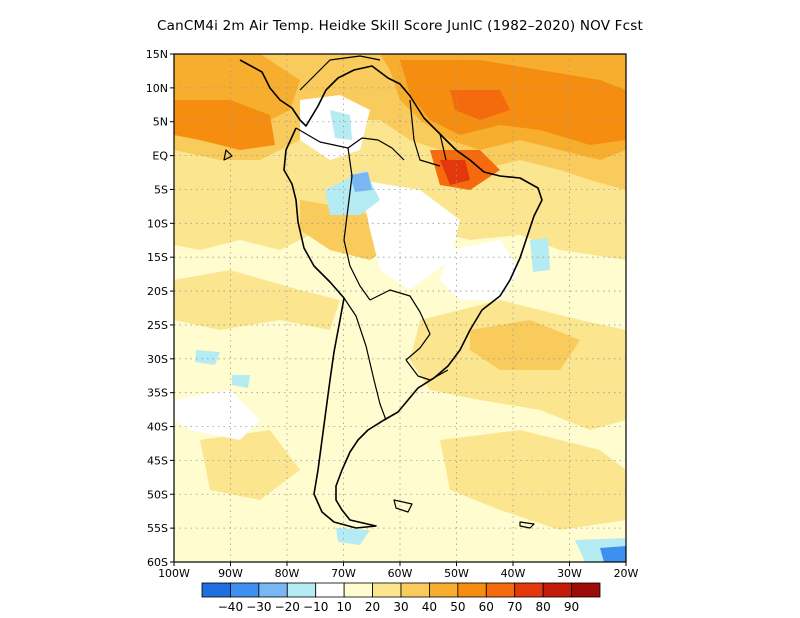 This screenshot has height=618, width=800. What do you see at coordinates (513, 573) in the screenshot?
I see `lon-tick-label: 40W` at bounding box center [513, 573].